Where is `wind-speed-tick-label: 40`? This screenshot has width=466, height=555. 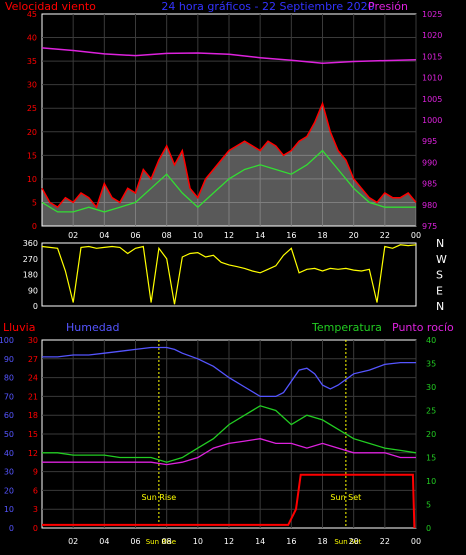 wind-speed-tick-label: 40 is located at coordinates (32, 38).